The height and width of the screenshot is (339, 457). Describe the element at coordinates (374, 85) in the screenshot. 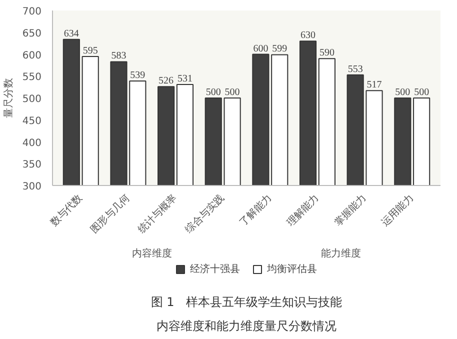

I see `data-label: 517` at that location.